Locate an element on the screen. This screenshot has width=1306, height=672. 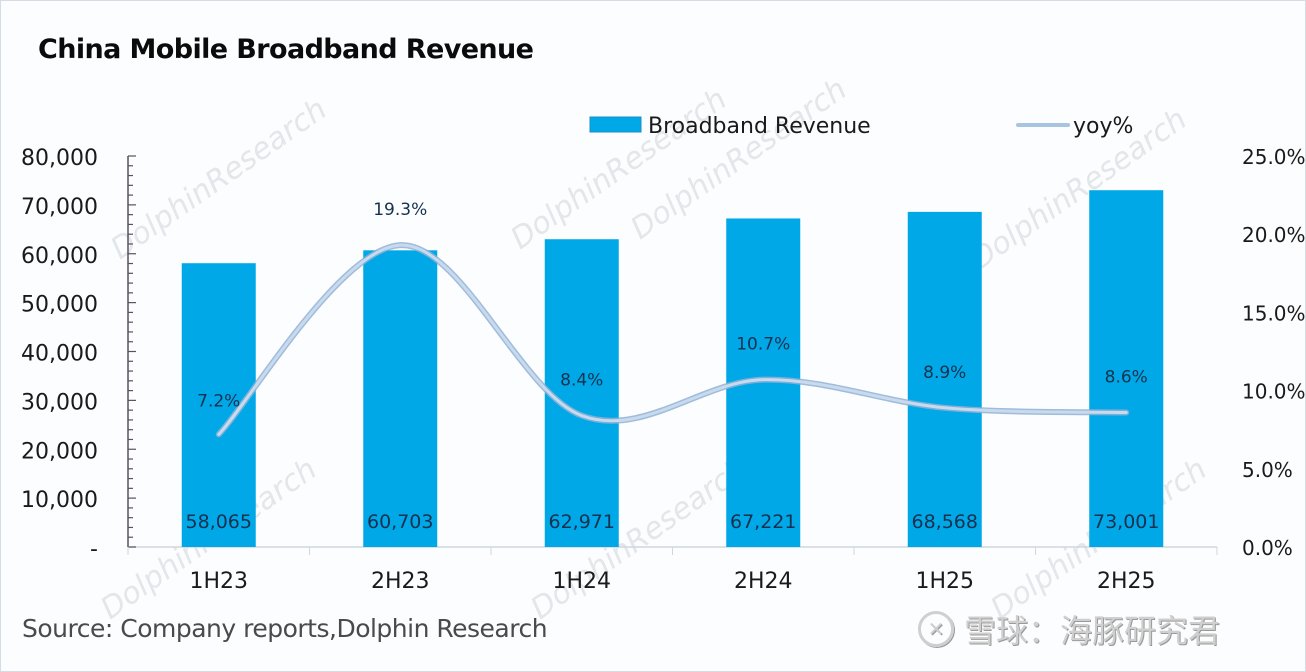
snowball-logo-icon: ✕ is located at coordinates (936, 629).